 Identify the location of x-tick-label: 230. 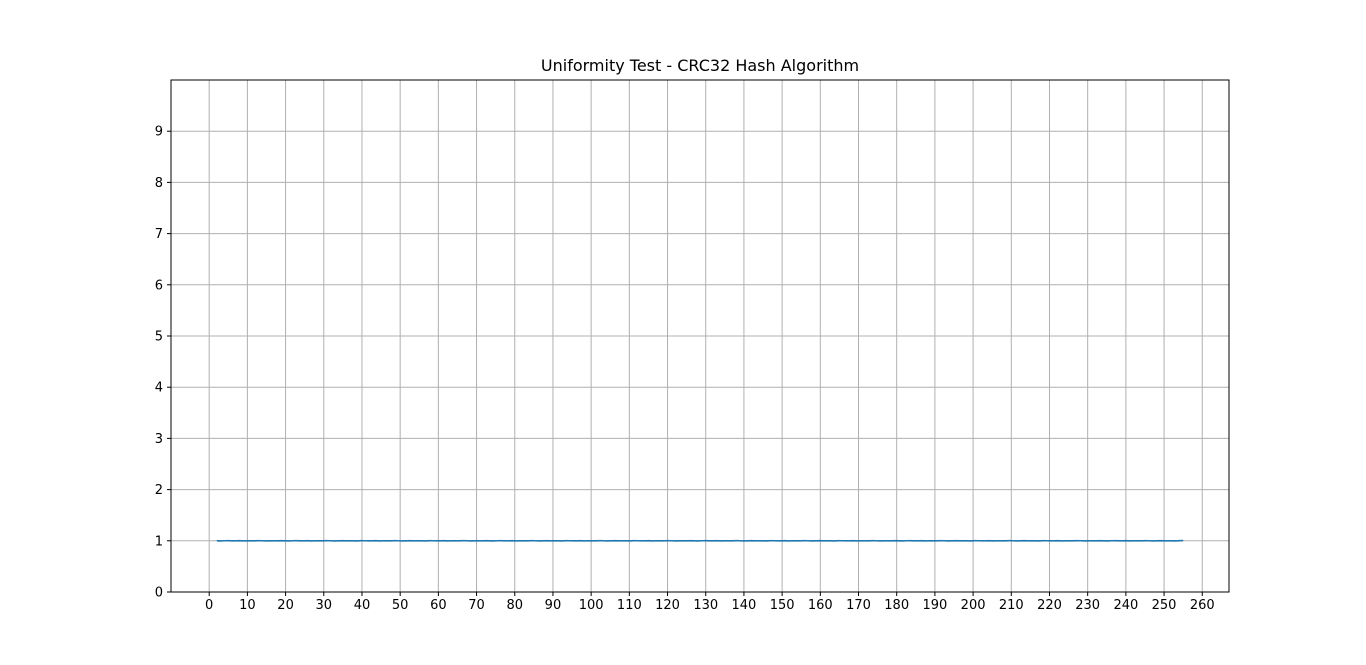
(1087, 605).